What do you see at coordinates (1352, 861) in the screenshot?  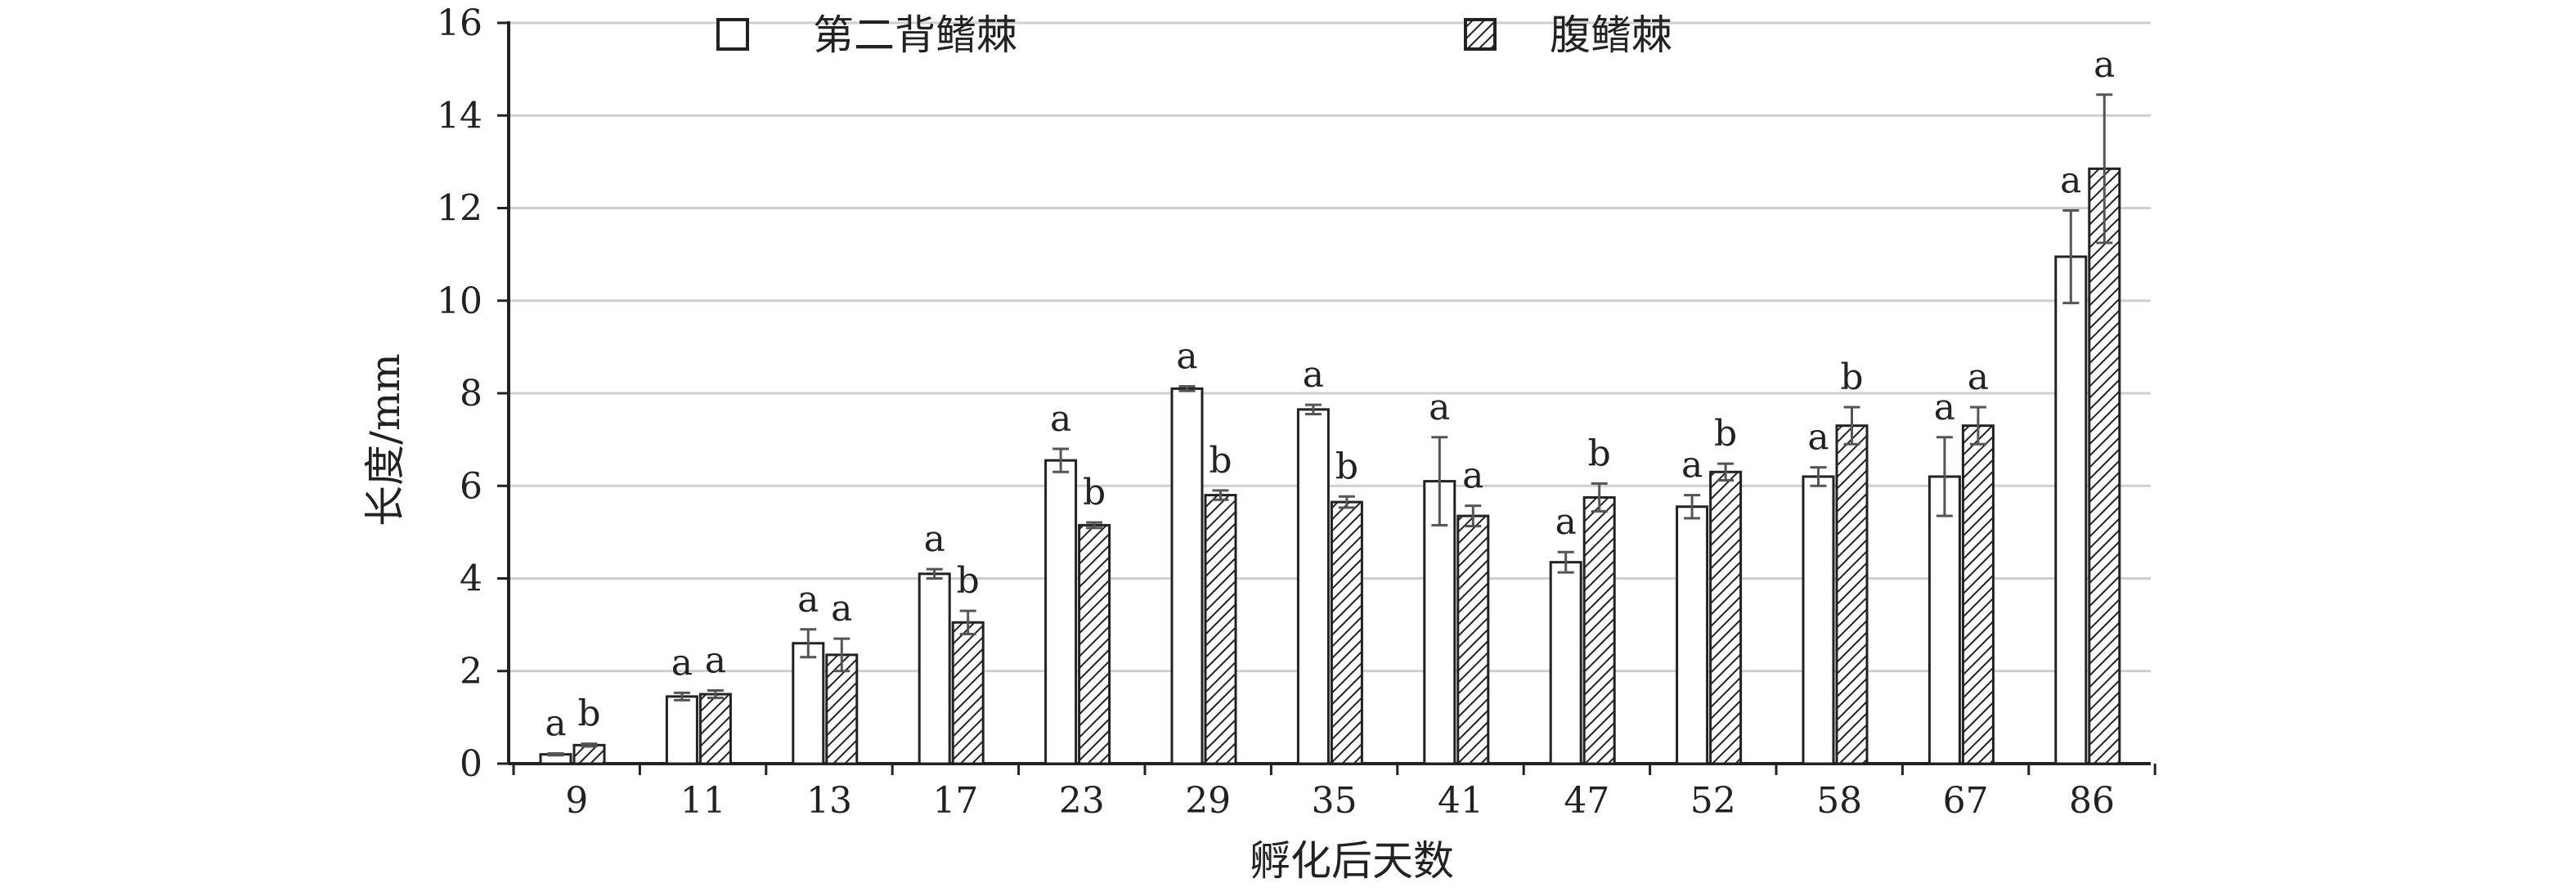 I see `x-axis-title: 孵化后天数` at bounding box center [1352, 861].